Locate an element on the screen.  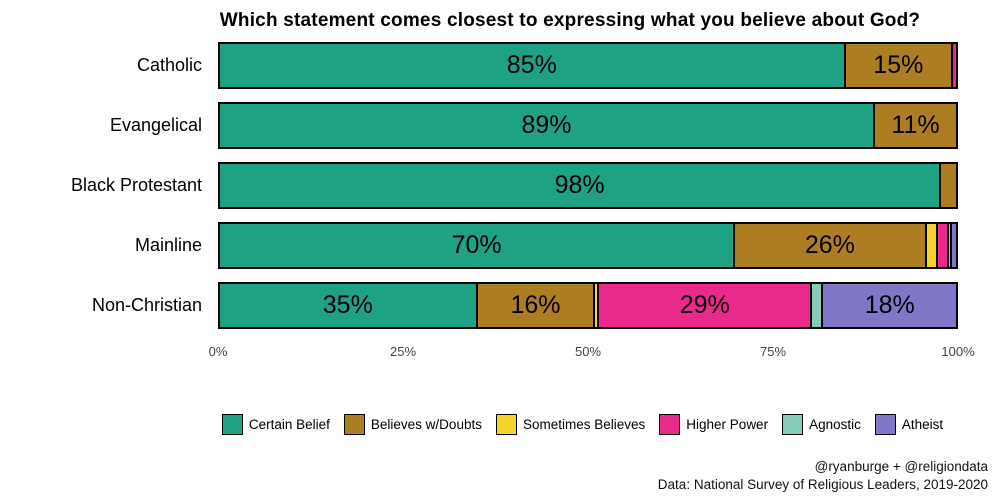
bar-value-label: 85% is located at coordinates (531, 65).